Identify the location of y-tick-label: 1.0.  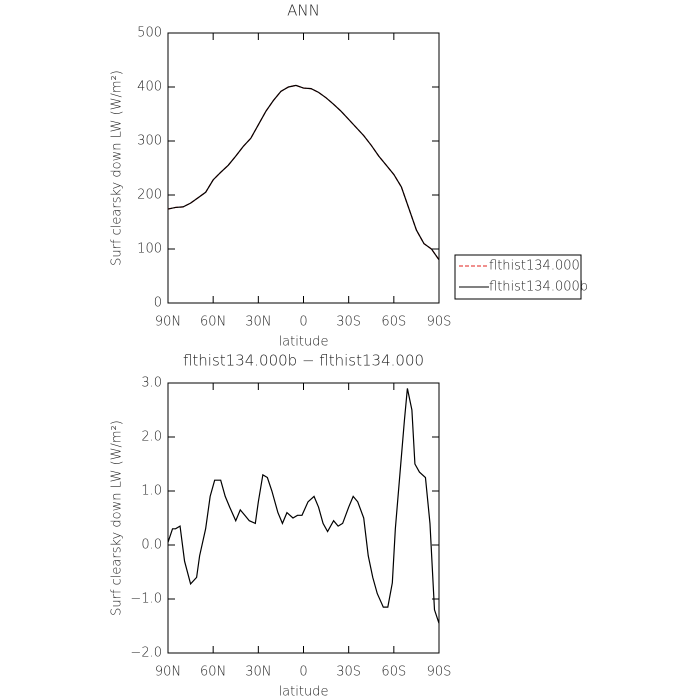
(151, 491).